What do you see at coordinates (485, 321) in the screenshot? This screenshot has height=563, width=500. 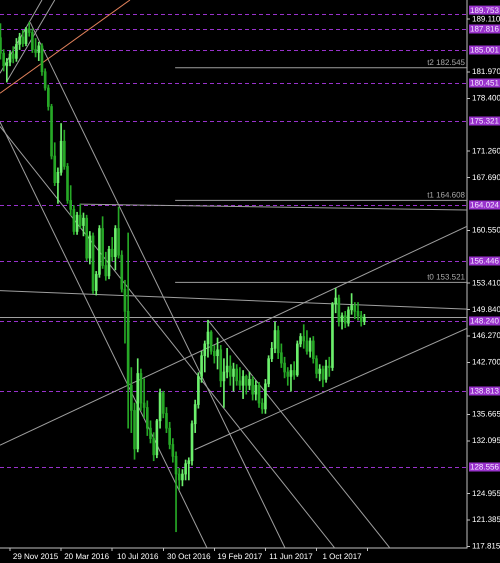 I see `ref-line-label: 148.240` at bounding box center [485, 321].